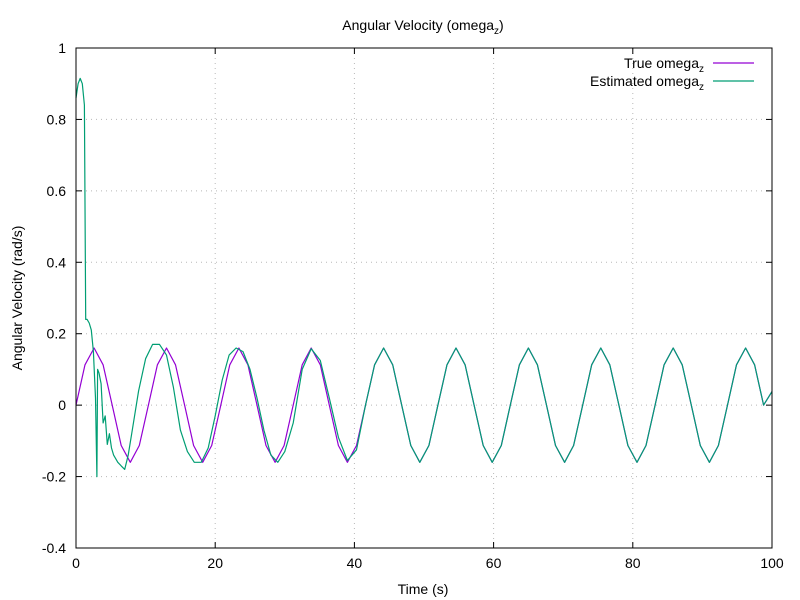 The image size is (800, 600). Describe the element at coordinates (633, 563) in the screenshot. I see `x-tick-label: 80` at that location.